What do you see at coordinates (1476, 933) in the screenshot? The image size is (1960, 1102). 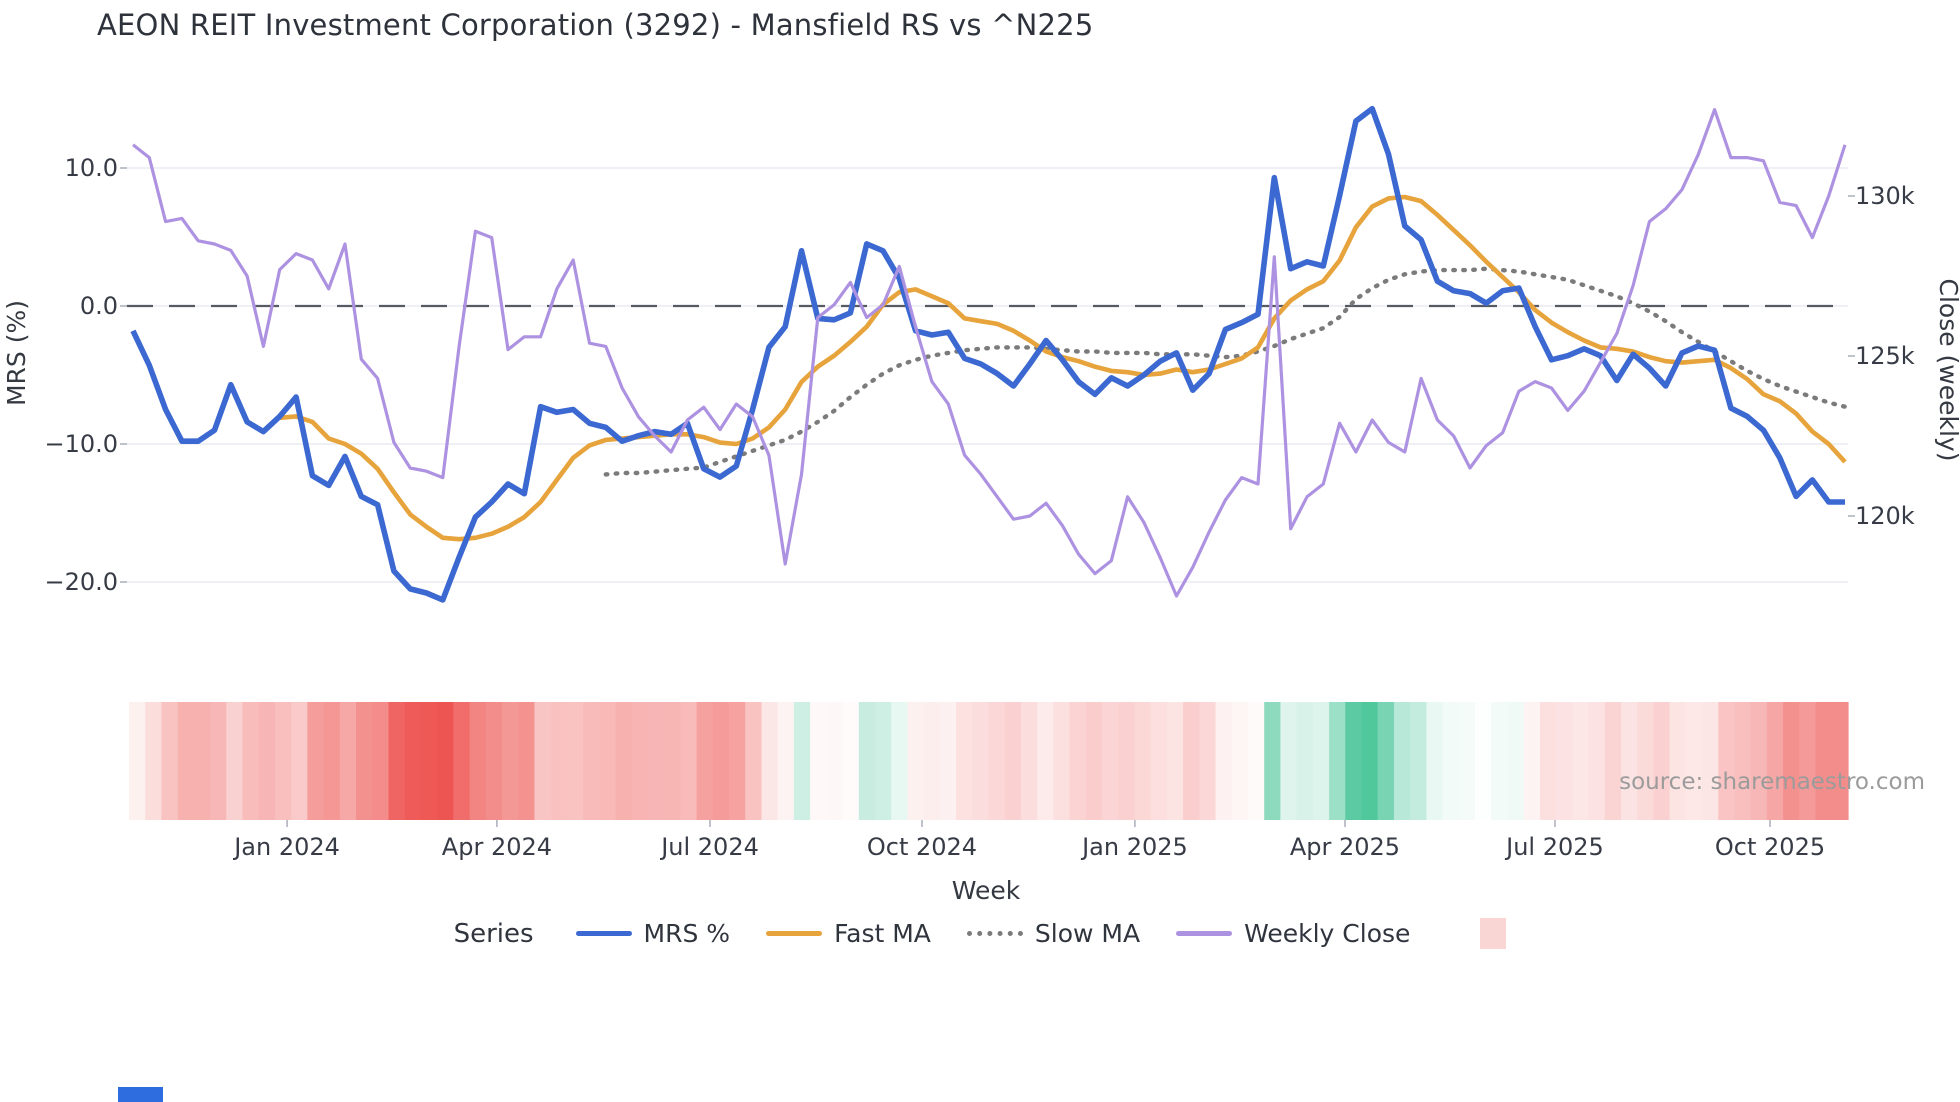 I see `legend-item-heatmap` at bounding box center [1476, 933].